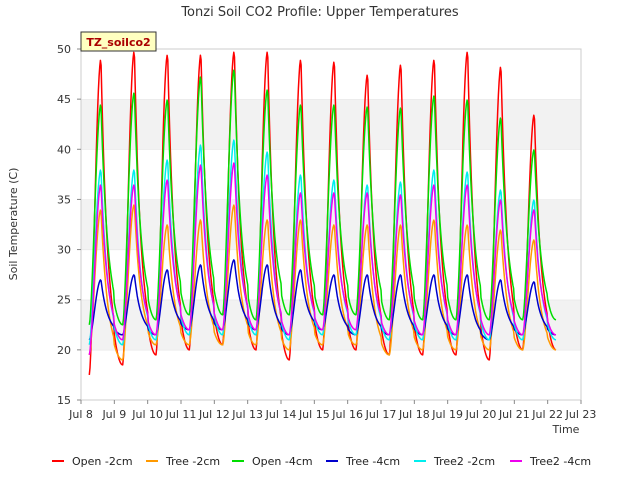  Describe the element at coordinates (560, 461) in the screenshot. I see `legend-label-tree2-4cm: Tree2 -4cm` at that location.